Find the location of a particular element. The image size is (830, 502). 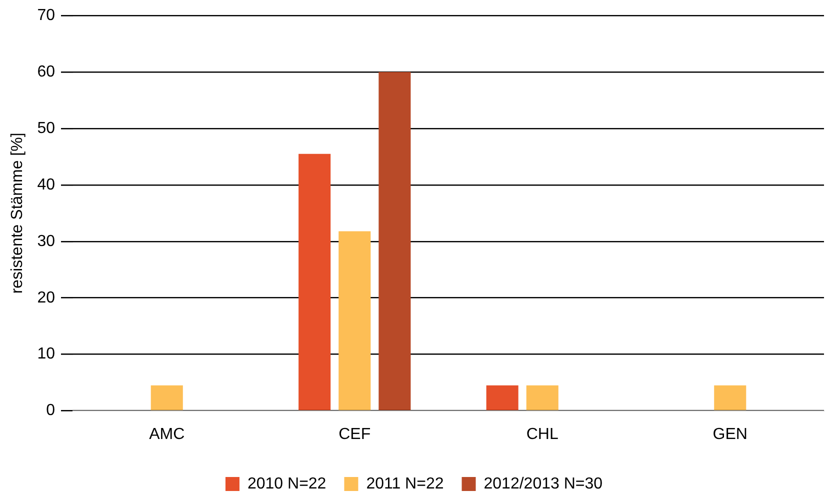

y-tick-label: 30 is located at coordinates (46, 241).